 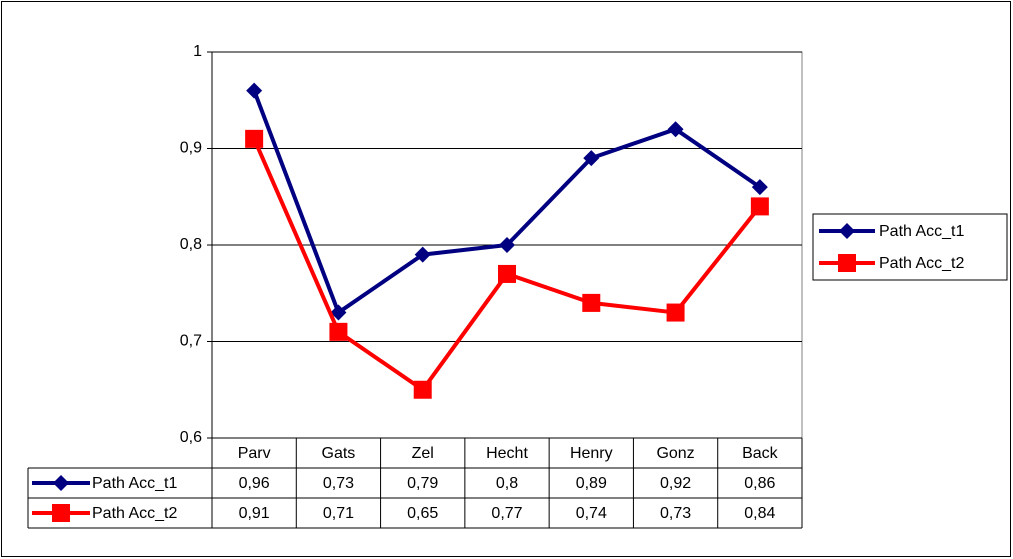 What do you see at coordinates (759, 483) in the screenshot?
I see `table-value: 0,86` at bounding box center [759, 483].